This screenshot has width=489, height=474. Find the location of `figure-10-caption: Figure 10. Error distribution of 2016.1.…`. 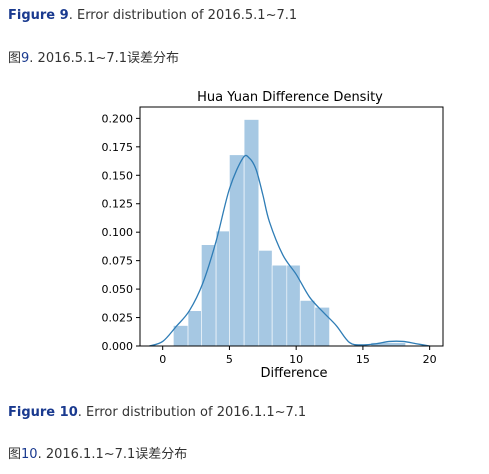

figure-10-caption: Figure 10. Error distribution of 2016.1.… is located at coordinates (157, 413).